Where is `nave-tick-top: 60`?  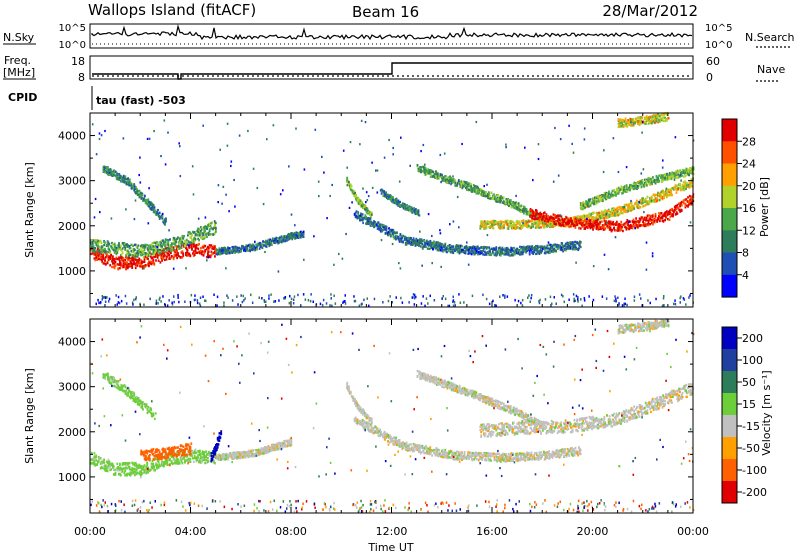 nave-tick-top: 60 is located at coordinates (713, 61).